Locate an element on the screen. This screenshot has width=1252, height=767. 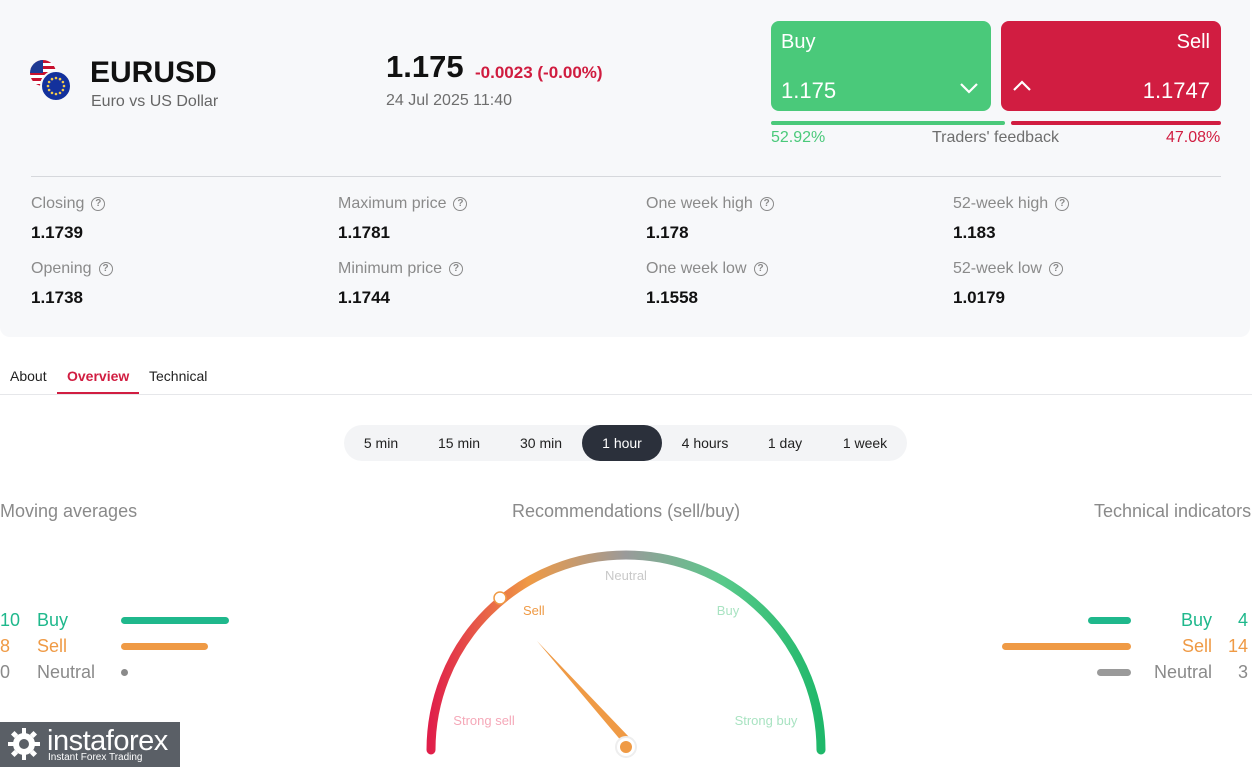
stat-label: Minimum price is located at coordinates (390, 268).